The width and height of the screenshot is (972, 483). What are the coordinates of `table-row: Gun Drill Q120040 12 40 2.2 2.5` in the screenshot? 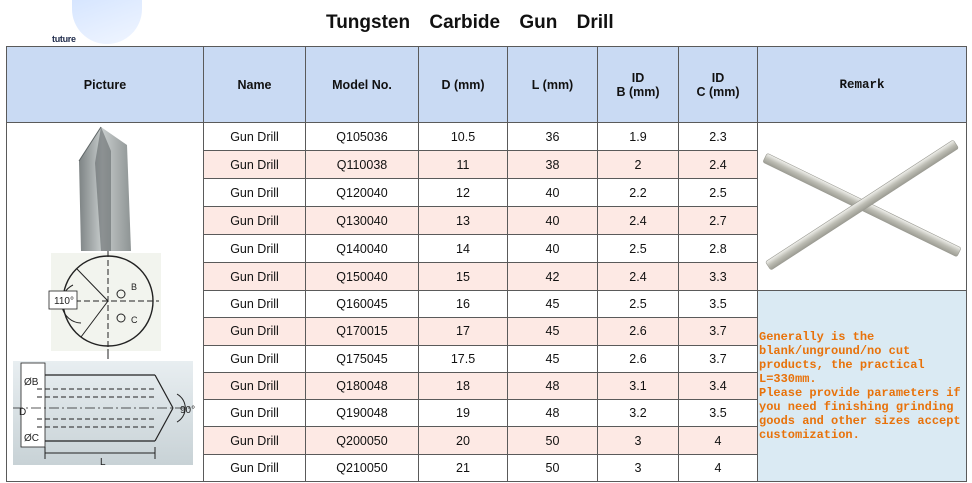 It's located at (487, 192).